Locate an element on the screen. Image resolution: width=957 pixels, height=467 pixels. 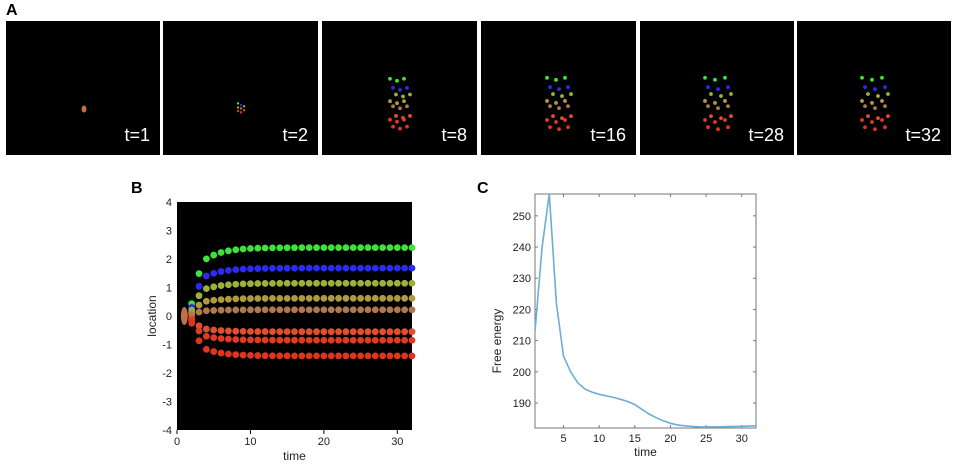
frame-label: t=16 is located at coordinates (608, 135).